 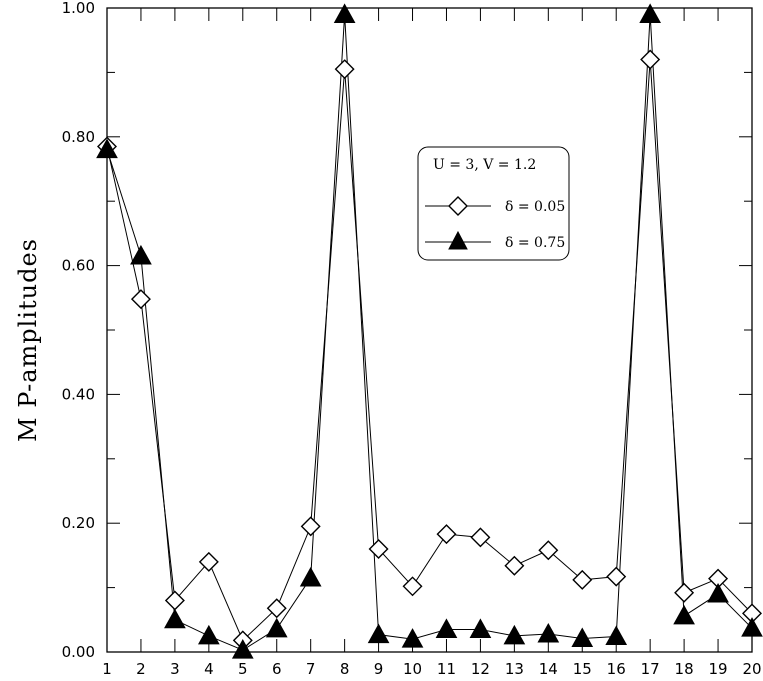 I want to click on x-tick-label: 18, so click(x=684, y=669).